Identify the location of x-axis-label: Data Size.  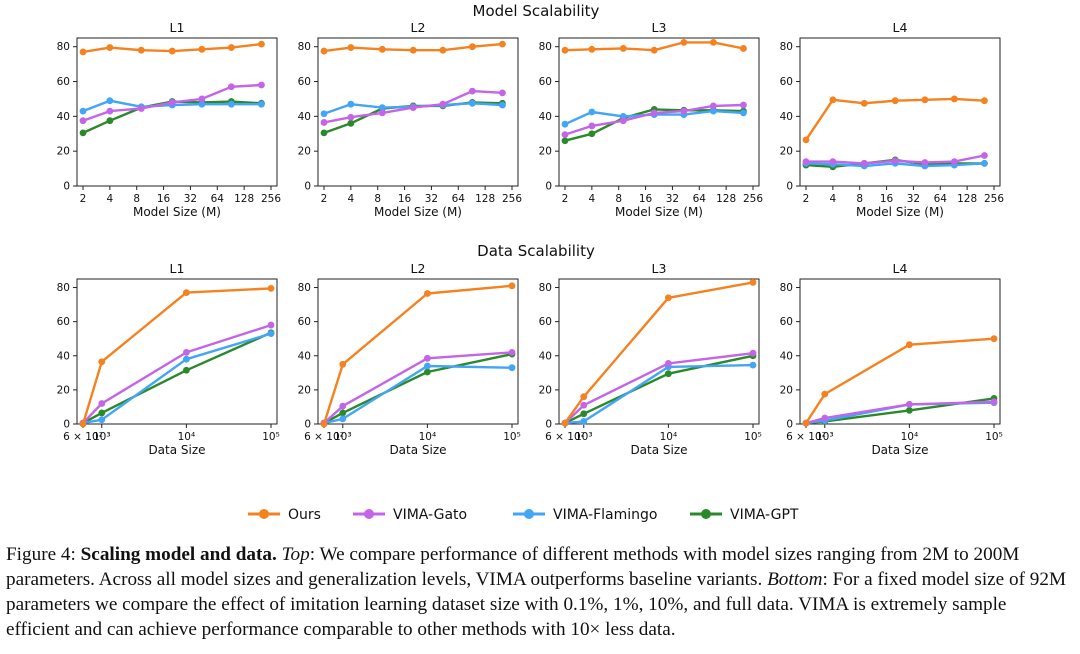
(899, 450).